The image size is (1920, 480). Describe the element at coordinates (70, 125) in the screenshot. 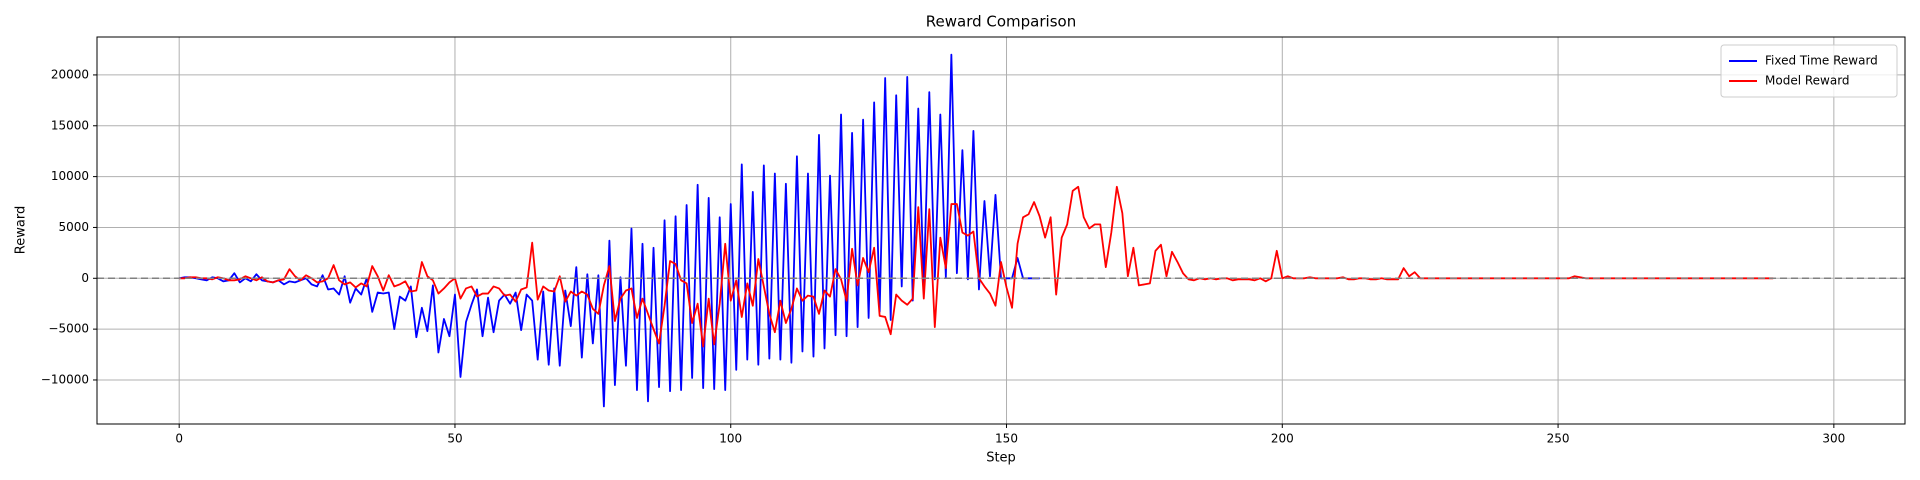

I see `y-tick-label: 15000` at that location.